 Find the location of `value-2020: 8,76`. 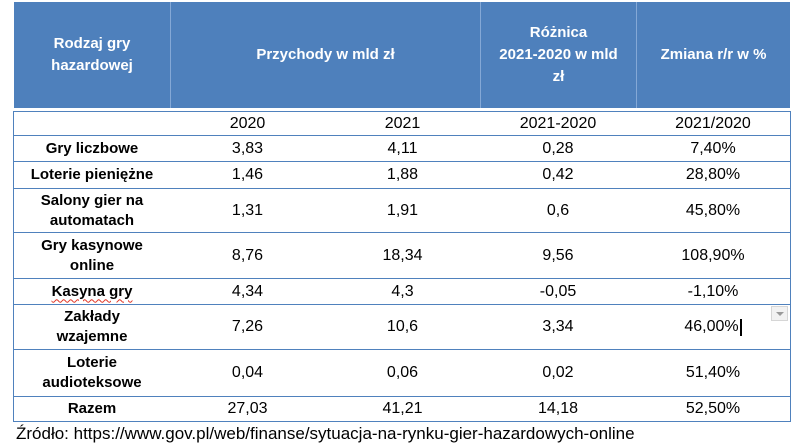

value-2020: 8,76 is located at coordinates (247, 255).